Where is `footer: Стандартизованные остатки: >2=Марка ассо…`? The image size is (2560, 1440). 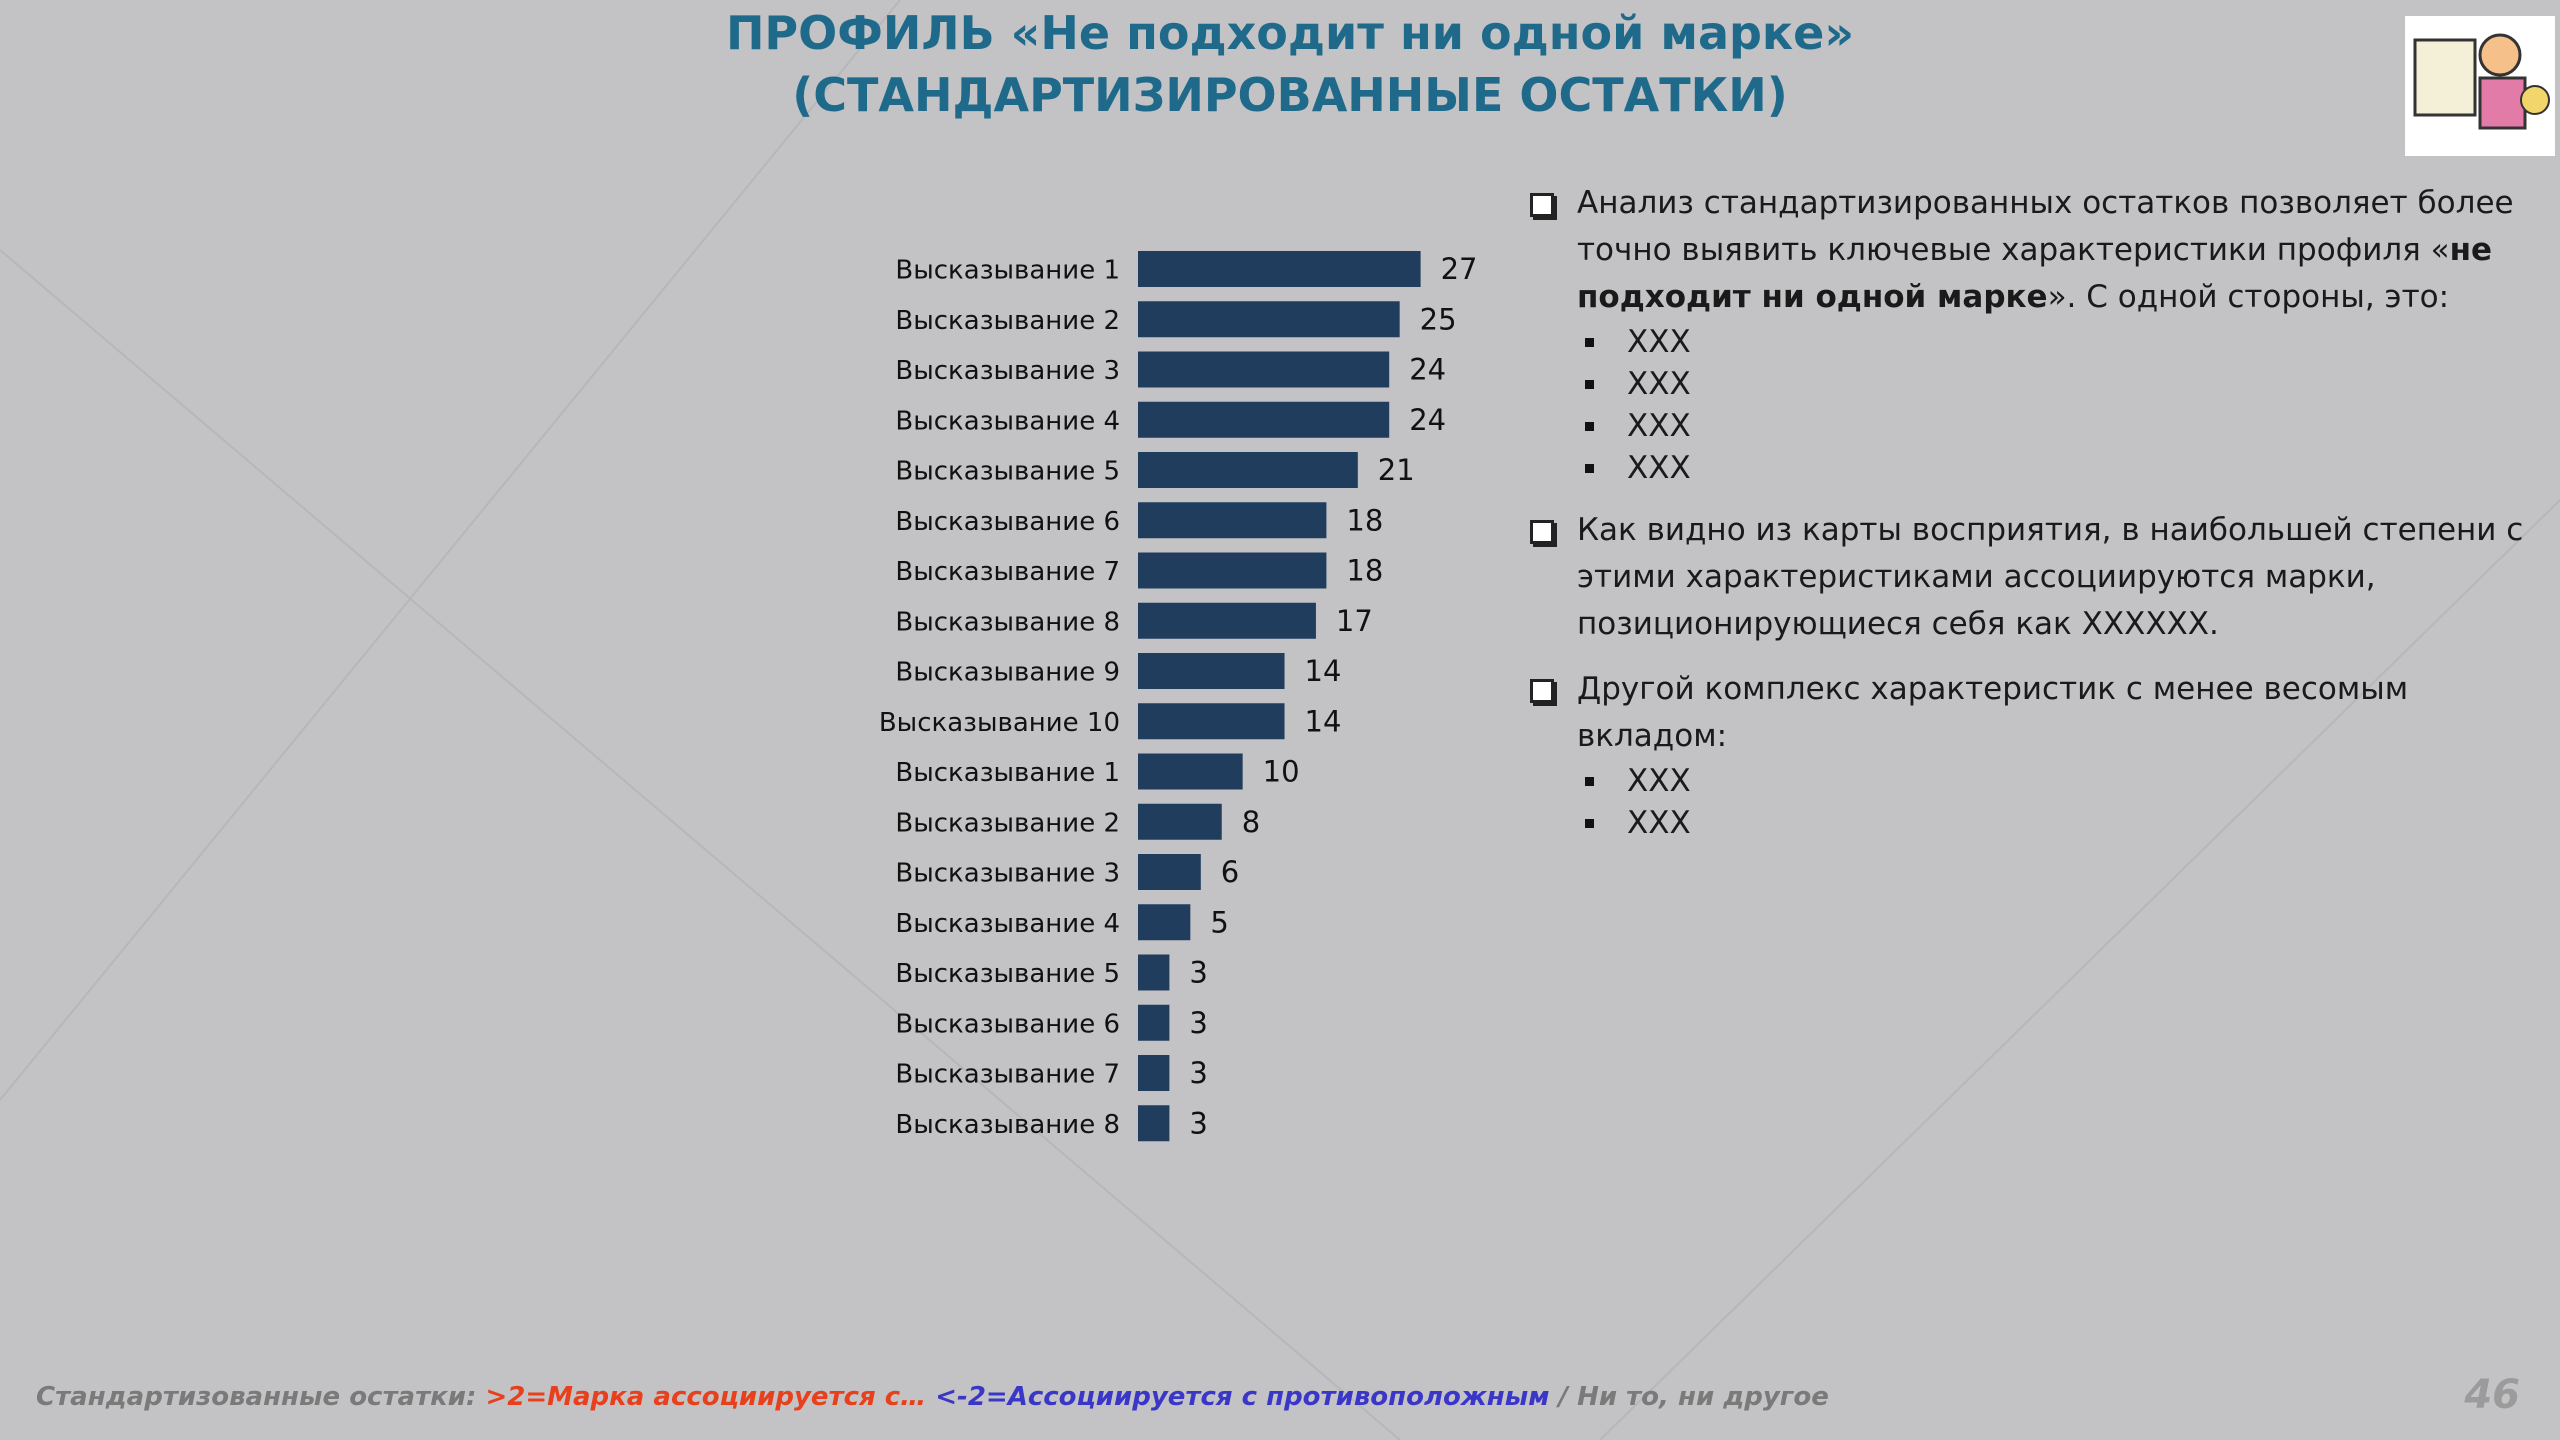
footer: Стандартизованные остатки: >2=Марка ассо… is located at coordinates (932, 1397).